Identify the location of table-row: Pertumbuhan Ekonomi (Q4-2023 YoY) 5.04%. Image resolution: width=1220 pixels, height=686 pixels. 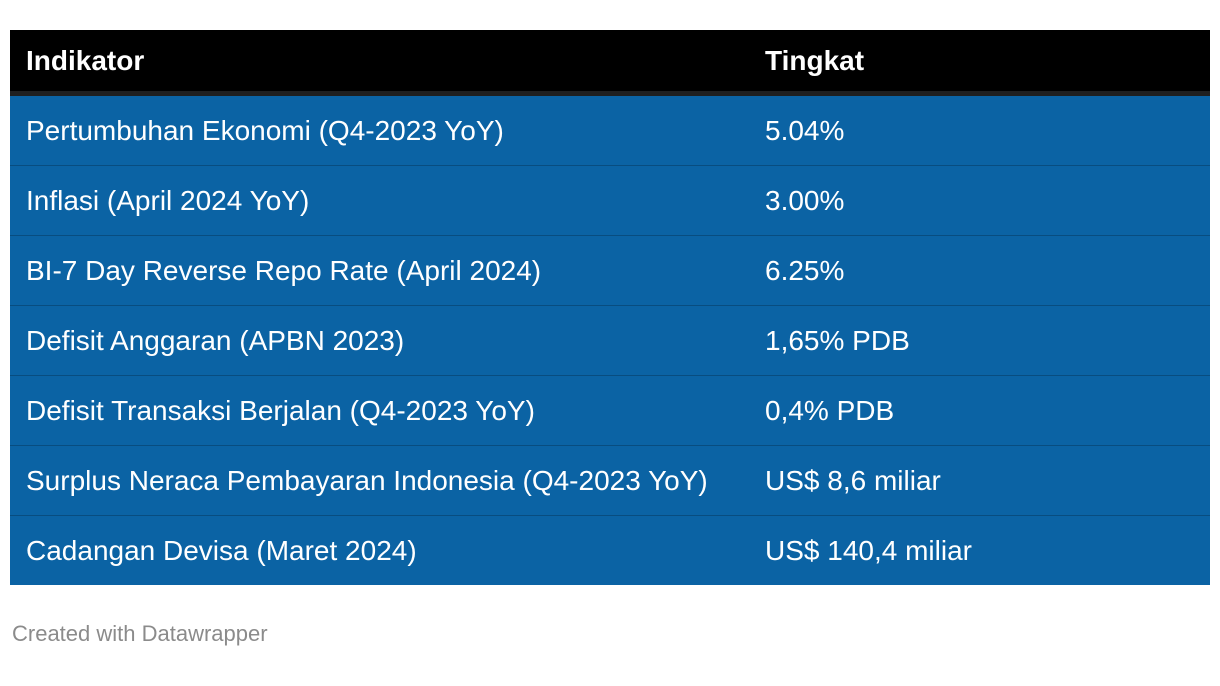
(610, 129).